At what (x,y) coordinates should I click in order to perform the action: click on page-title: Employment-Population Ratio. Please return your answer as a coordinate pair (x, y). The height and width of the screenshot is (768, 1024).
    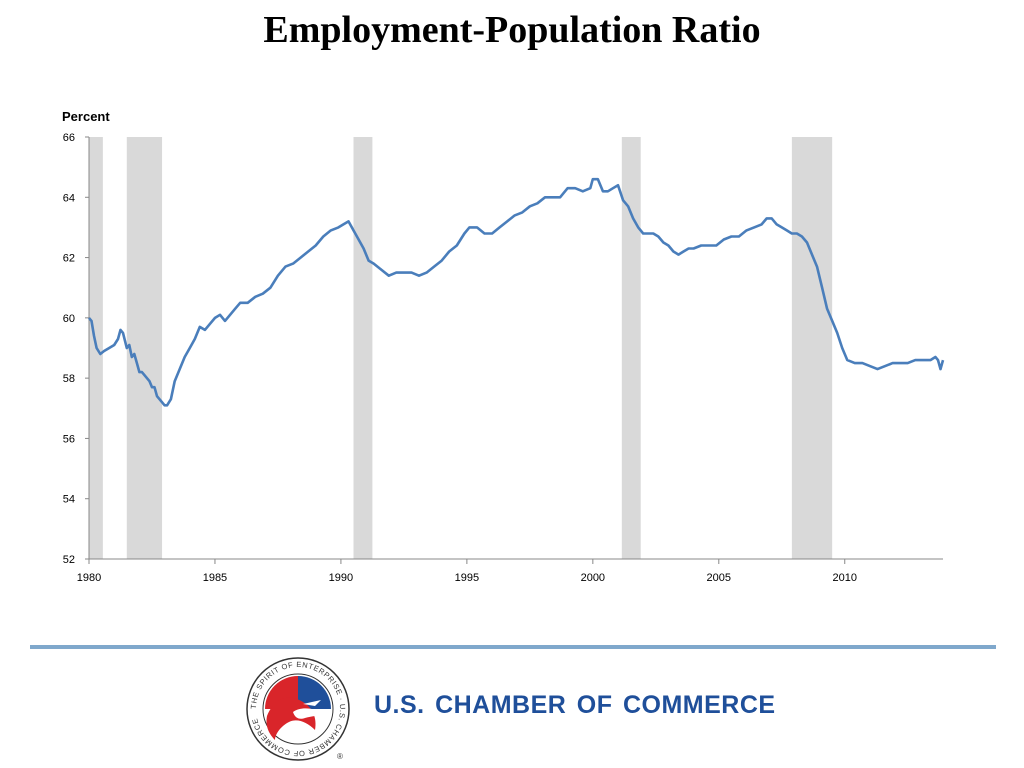
    Looking at the image, I should click on (512, 30).